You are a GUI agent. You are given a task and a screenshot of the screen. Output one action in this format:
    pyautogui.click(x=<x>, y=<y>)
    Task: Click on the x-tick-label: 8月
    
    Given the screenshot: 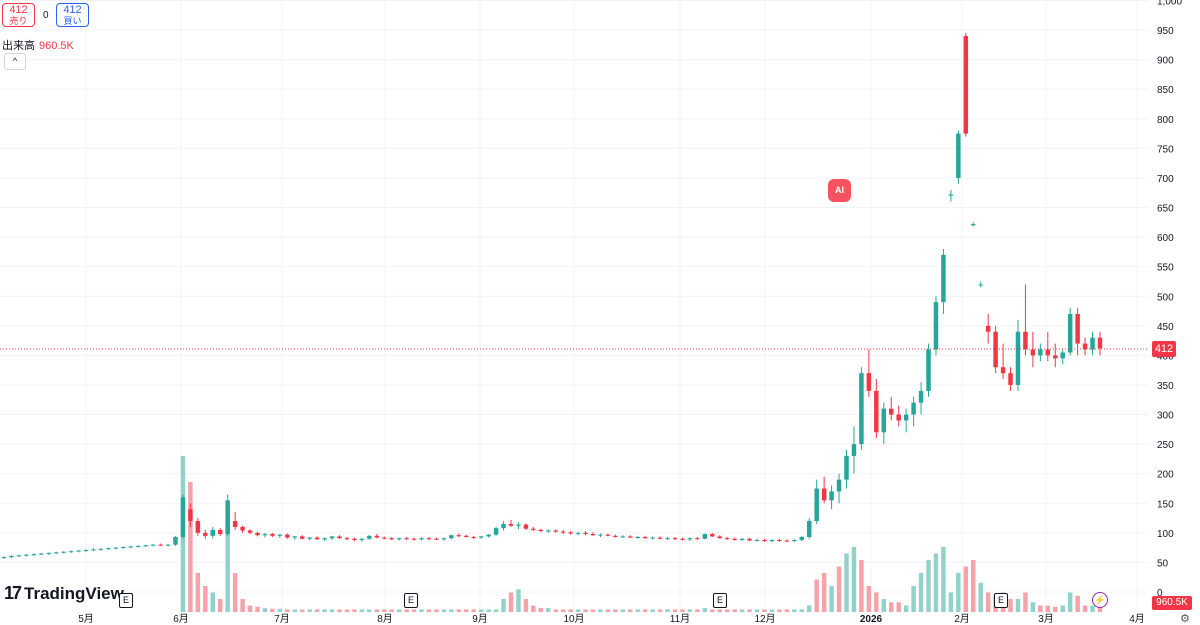 What is the action you would take?
    pyautogui.click(x=385, y=618)
    